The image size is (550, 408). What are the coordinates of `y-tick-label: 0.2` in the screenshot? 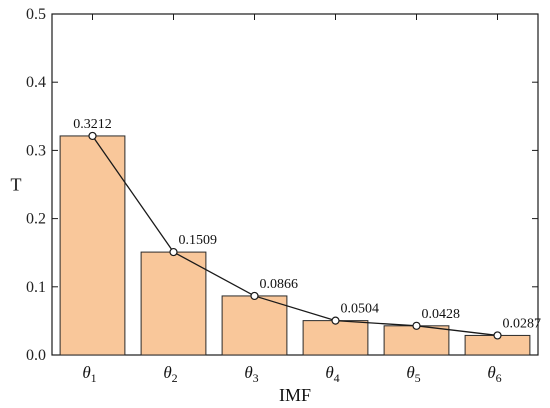 It's located at (36, 219).